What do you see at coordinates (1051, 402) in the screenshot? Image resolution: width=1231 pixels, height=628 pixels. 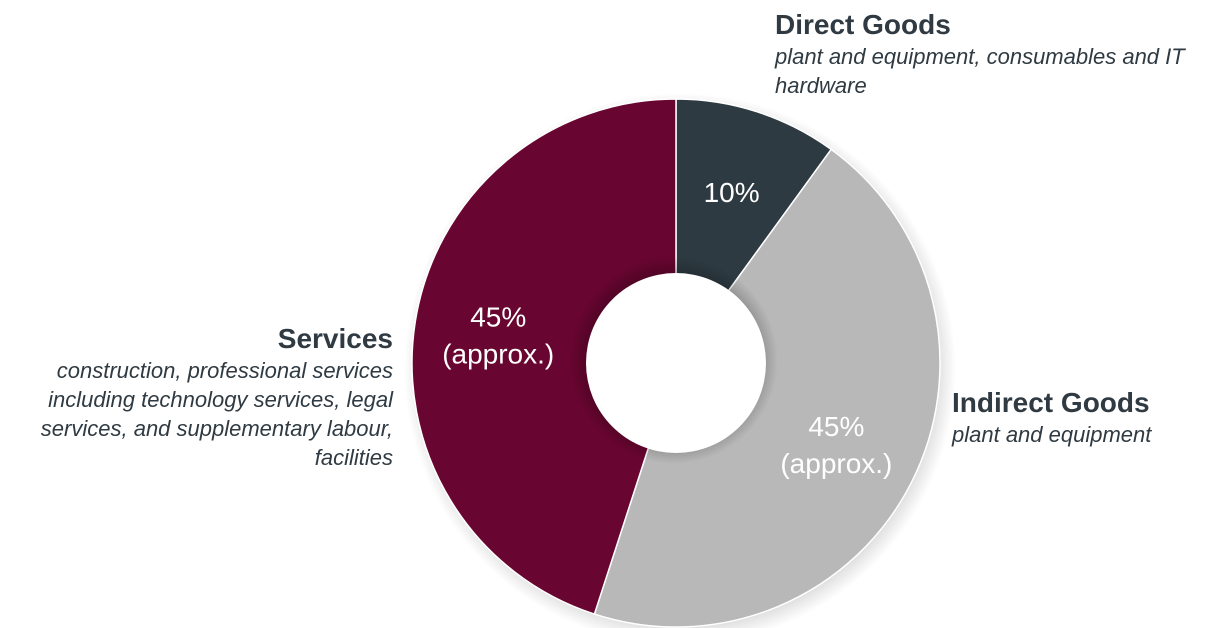 I see `legend-indirect-goods-name: Indirect Goods` at bounding box center [1051, 402].